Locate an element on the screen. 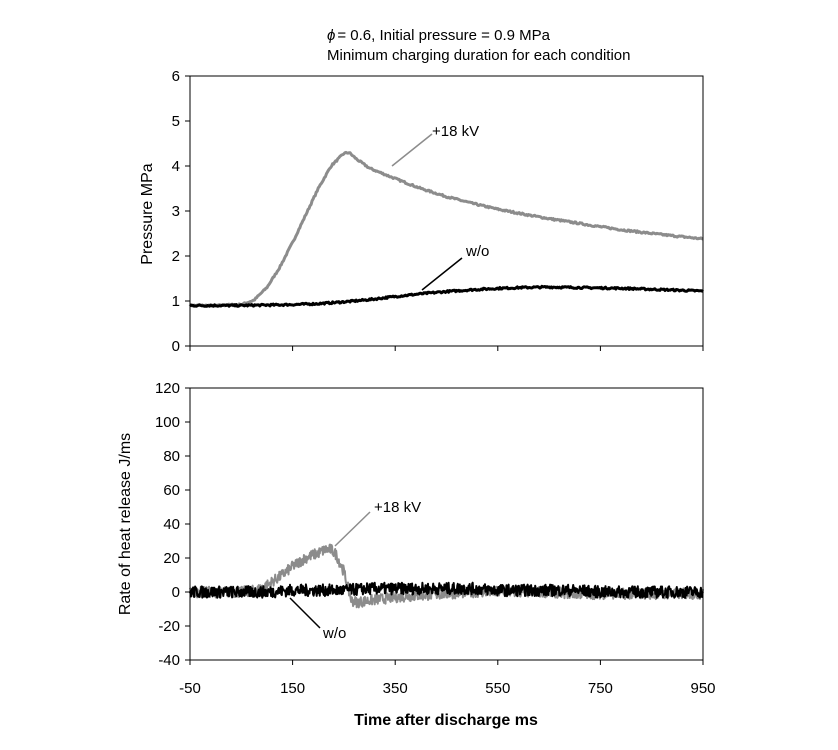 This screenshot has width=838, height=750. pressure-annotation-wo: w/o is located at coordinates (455, 267).